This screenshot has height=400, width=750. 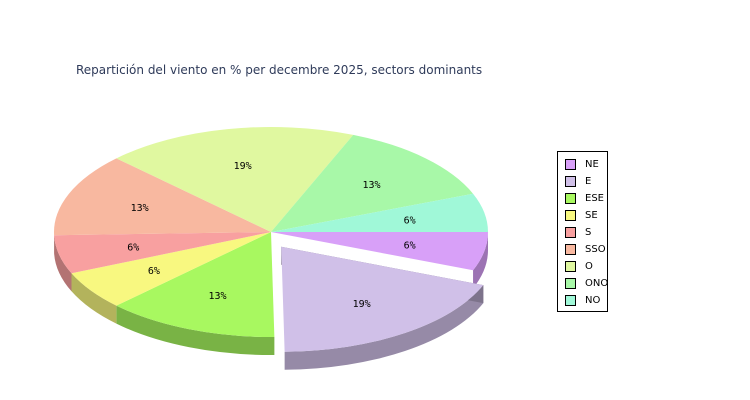 I want to click on legend-item-se: SE, so click(x=581, y=215).